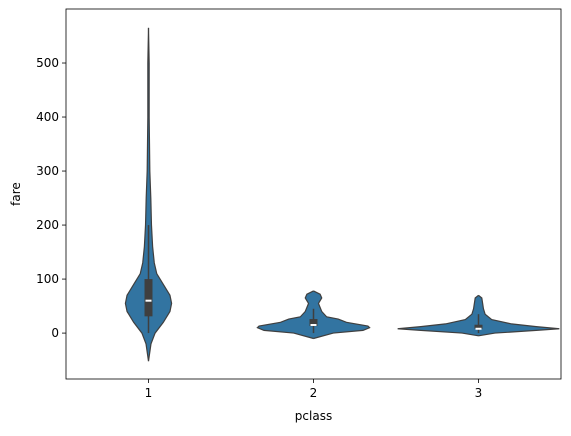 This screenshot has height=436, width=571. I want to click on y-tick-label: 200, so click(47, 225).